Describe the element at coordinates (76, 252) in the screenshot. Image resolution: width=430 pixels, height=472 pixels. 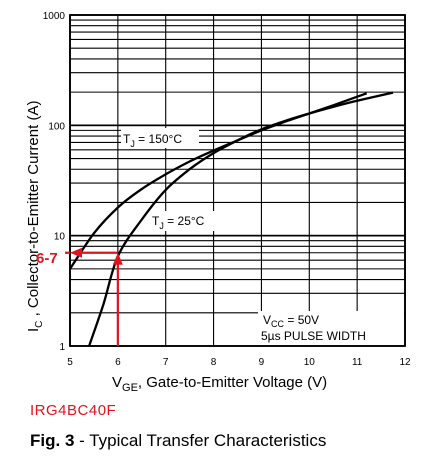
I see `annotation-arrow-left` at that location.